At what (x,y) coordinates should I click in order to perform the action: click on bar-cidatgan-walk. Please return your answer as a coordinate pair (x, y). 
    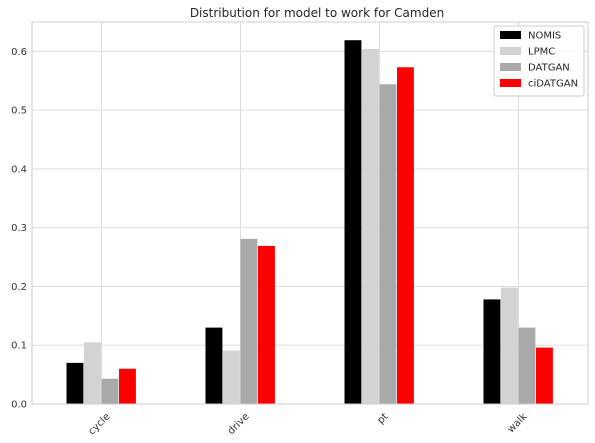
    Looking at the image, I should click on (544, 375).